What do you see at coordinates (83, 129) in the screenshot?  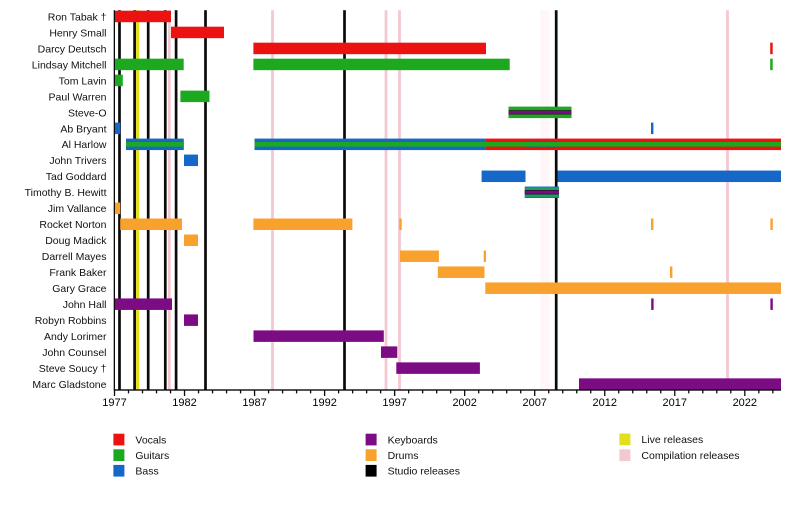 I see `svg-text: Ab Bryant` at bounding box center [83, 129].